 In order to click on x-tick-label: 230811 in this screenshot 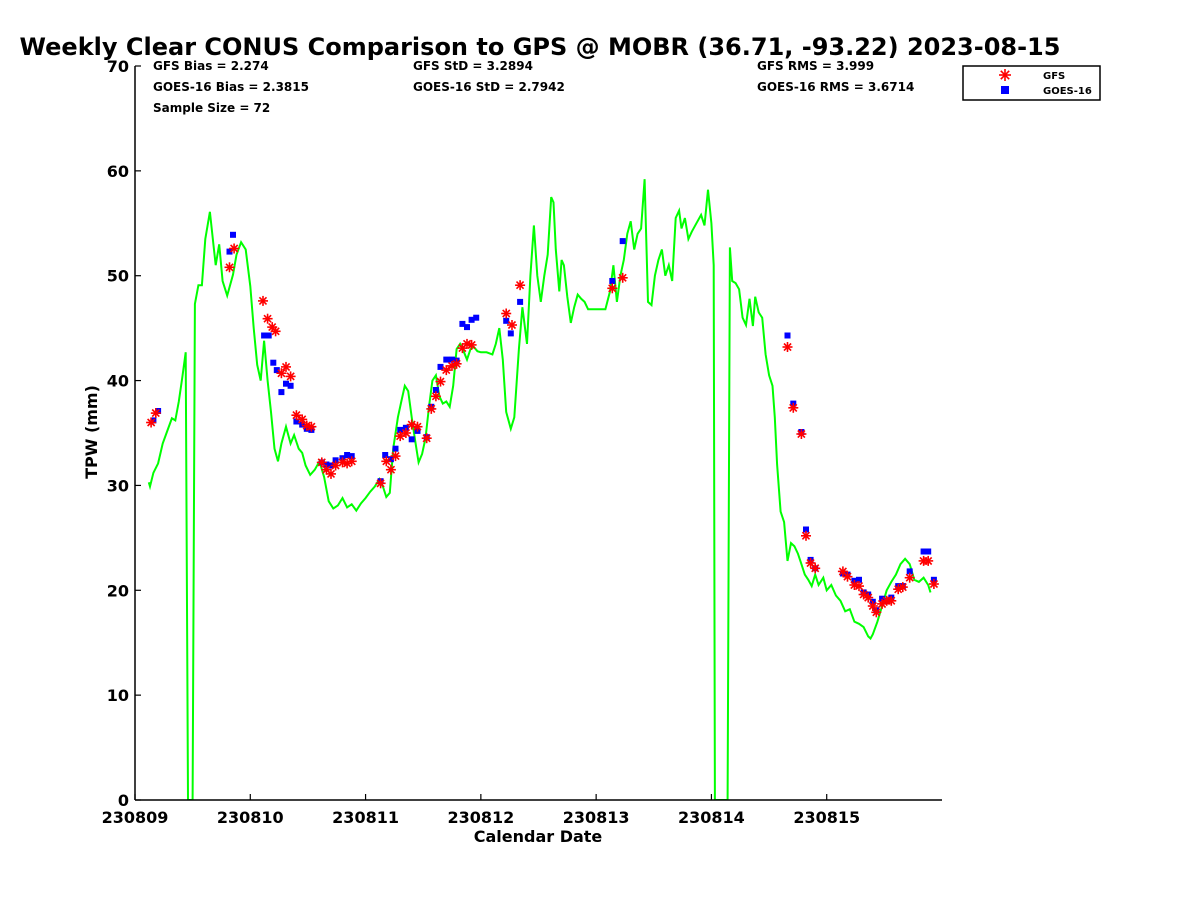, I will do `click(365, 817)`.